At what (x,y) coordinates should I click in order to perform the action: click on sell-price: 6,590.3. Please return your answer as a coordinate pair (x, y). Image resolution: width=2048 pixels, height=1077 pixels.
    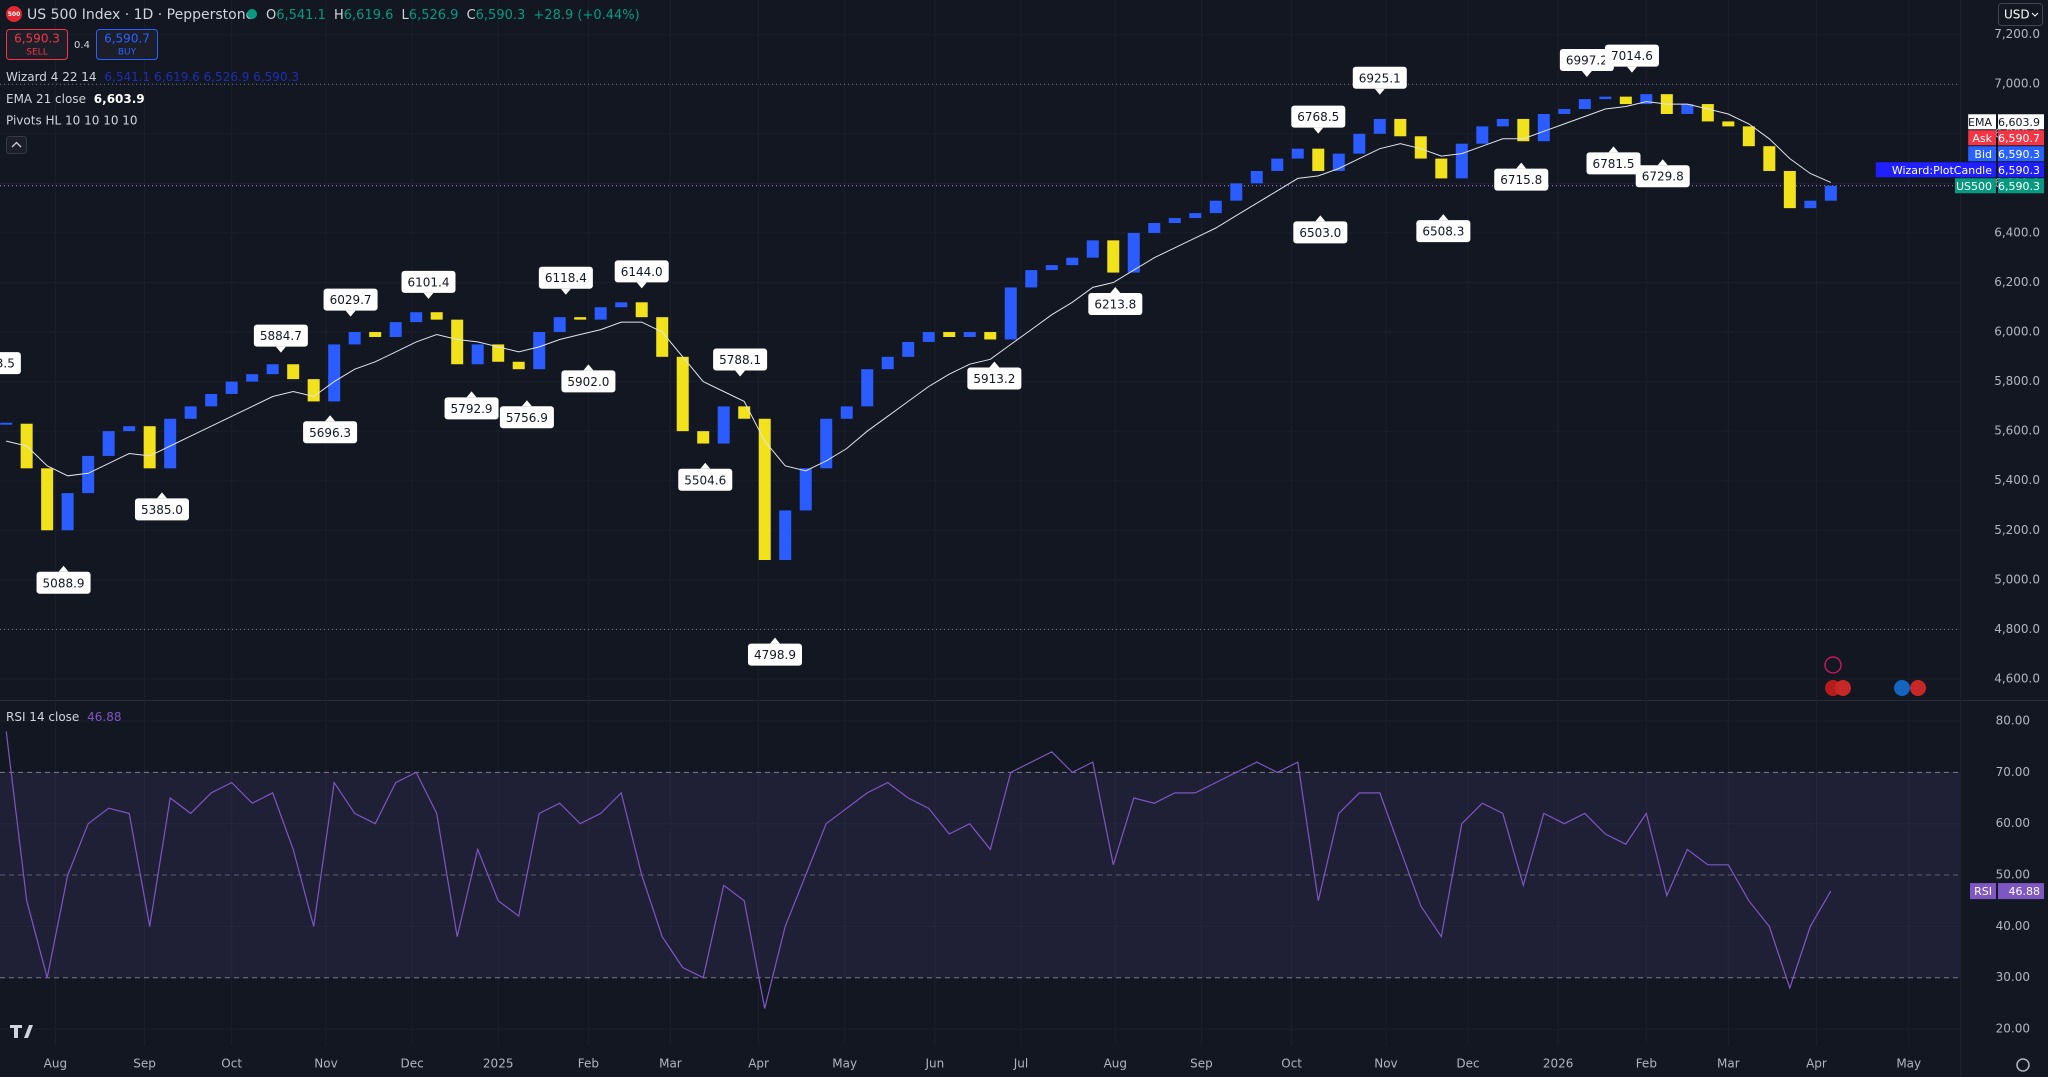
    Looking at the image, I should click on (37, 39).